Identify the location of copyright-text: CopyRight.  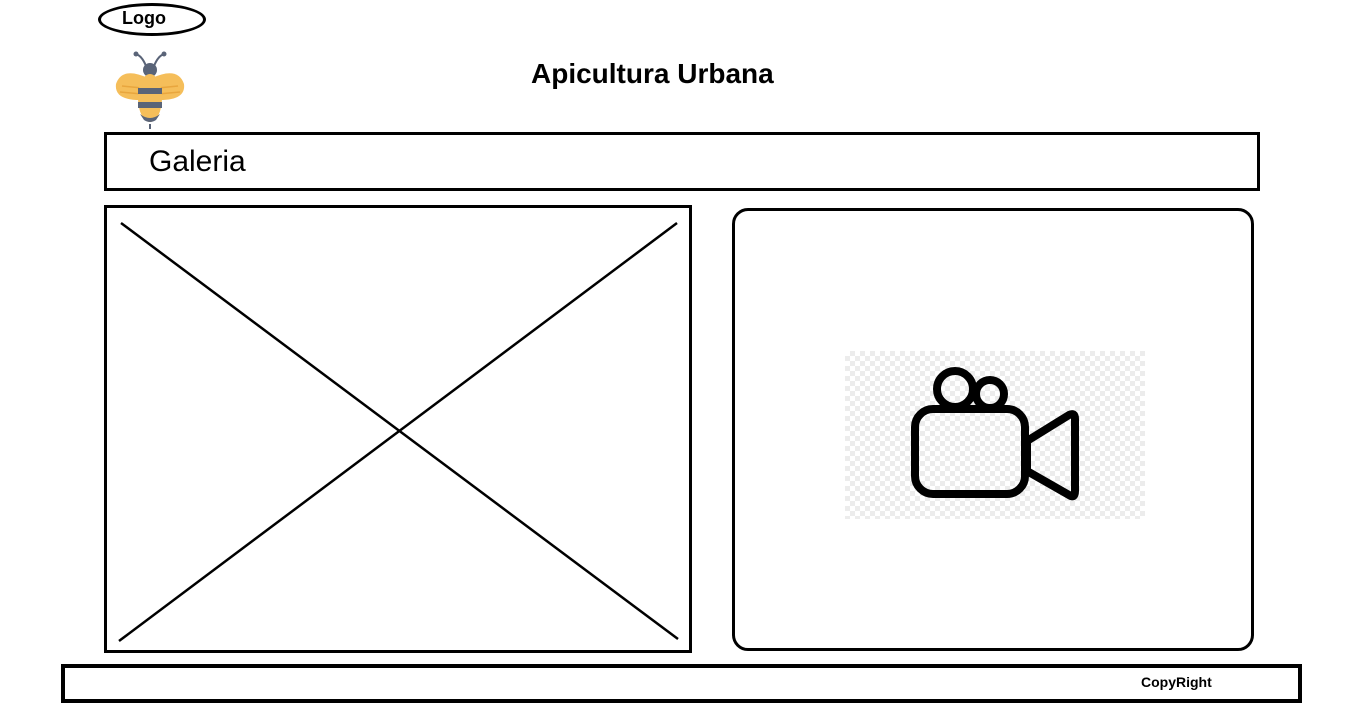
(1176, 682).